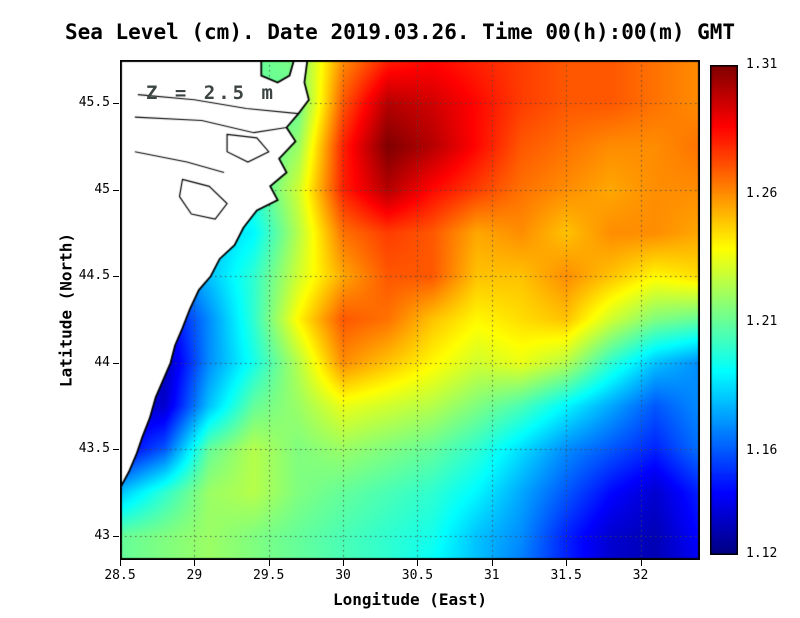  What do you see at coordinates (343, 575) in the screenshot?
I see `x-tick-label: 30` at bounding box center [343, 575].